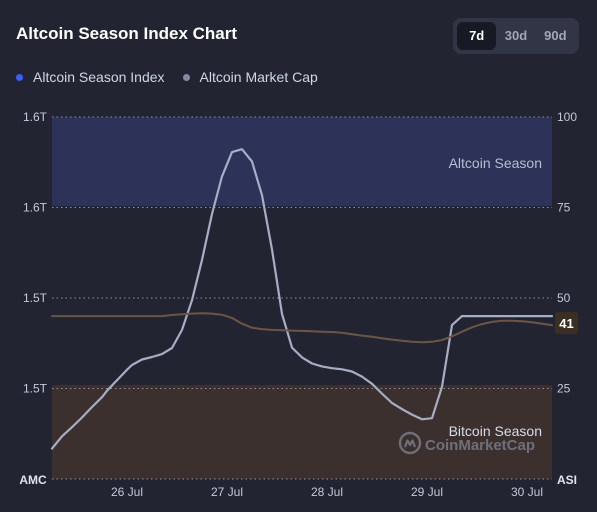  What do you see at coordinates (33, 480) in the screenshot?
I see `left-axis-unit-label: AMC` at bounding box center [33, 480].